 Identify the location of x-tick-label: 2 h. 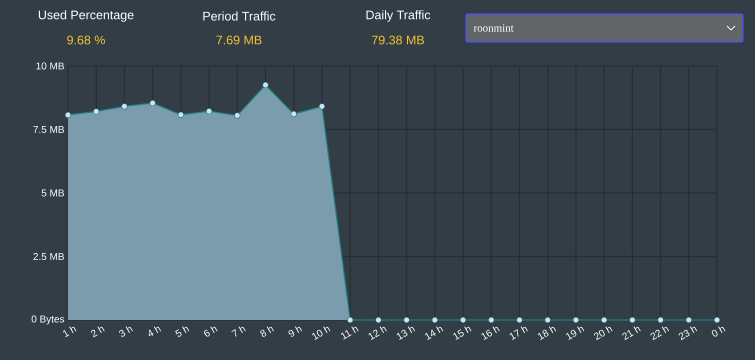
(97, 332).